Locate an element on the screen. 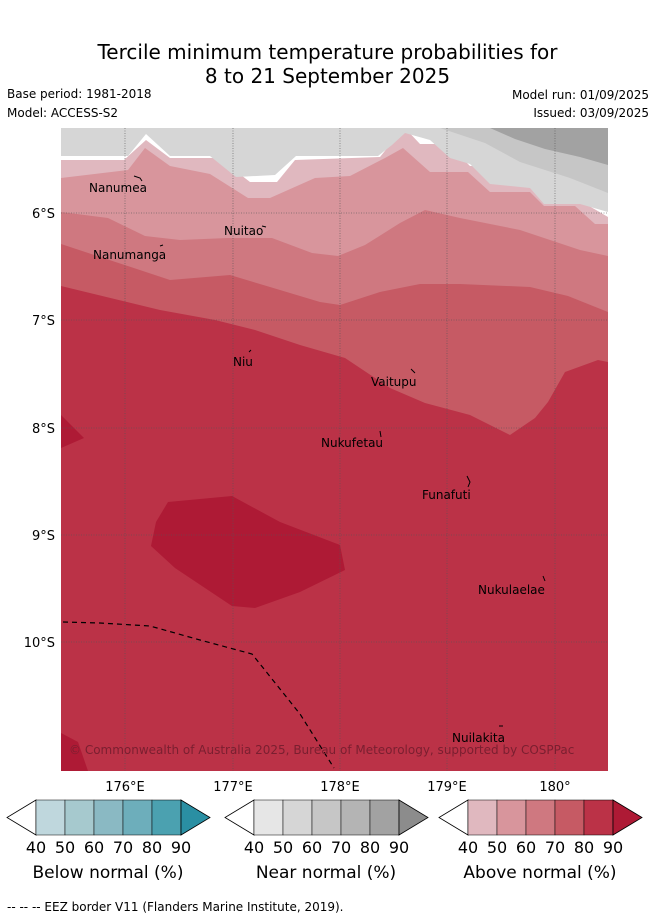 Image resolution: width=655 pixels, height=919 pixels. place-label-nuitao: Nuitao is located at coordinates (243, 231).